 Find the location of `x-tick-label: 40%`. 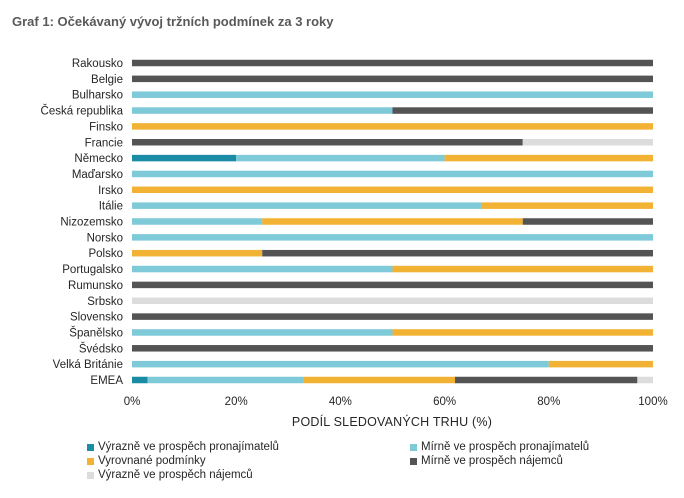

x-tick-label: 40% is located at coordinates (340, 402).